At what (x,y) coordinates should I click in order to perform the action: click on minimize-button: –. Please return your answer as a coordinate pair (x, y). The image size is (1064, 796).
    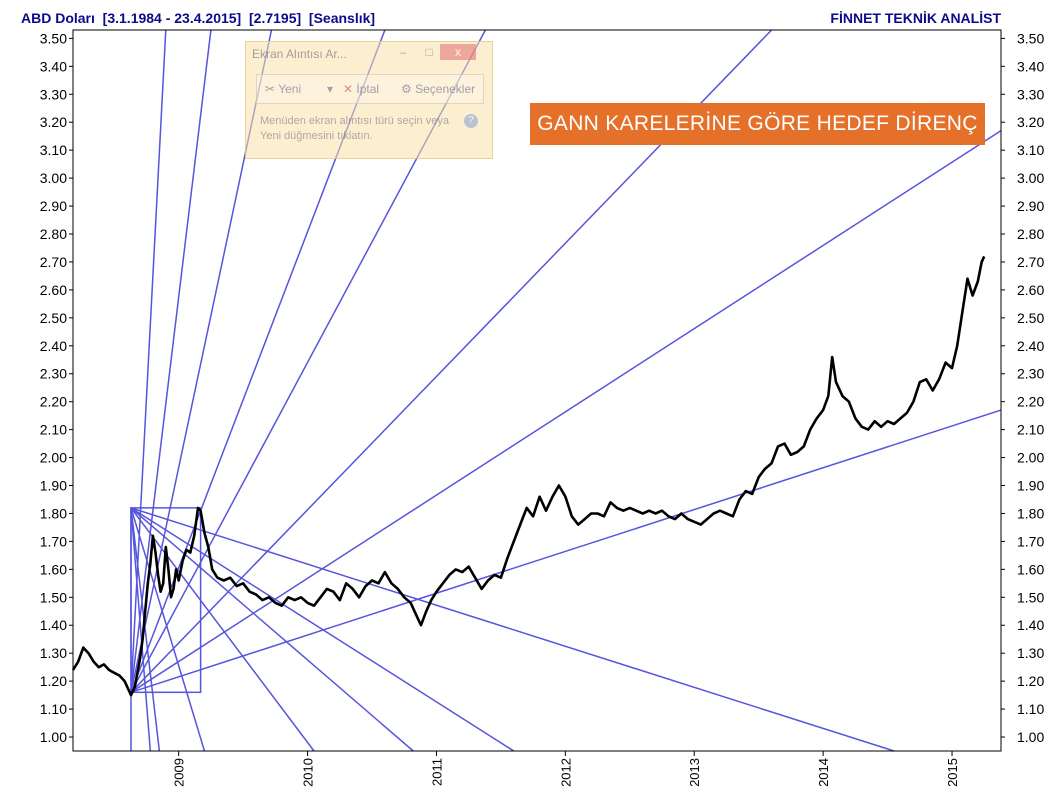
    Looking at the image, I should click on (403, 52).